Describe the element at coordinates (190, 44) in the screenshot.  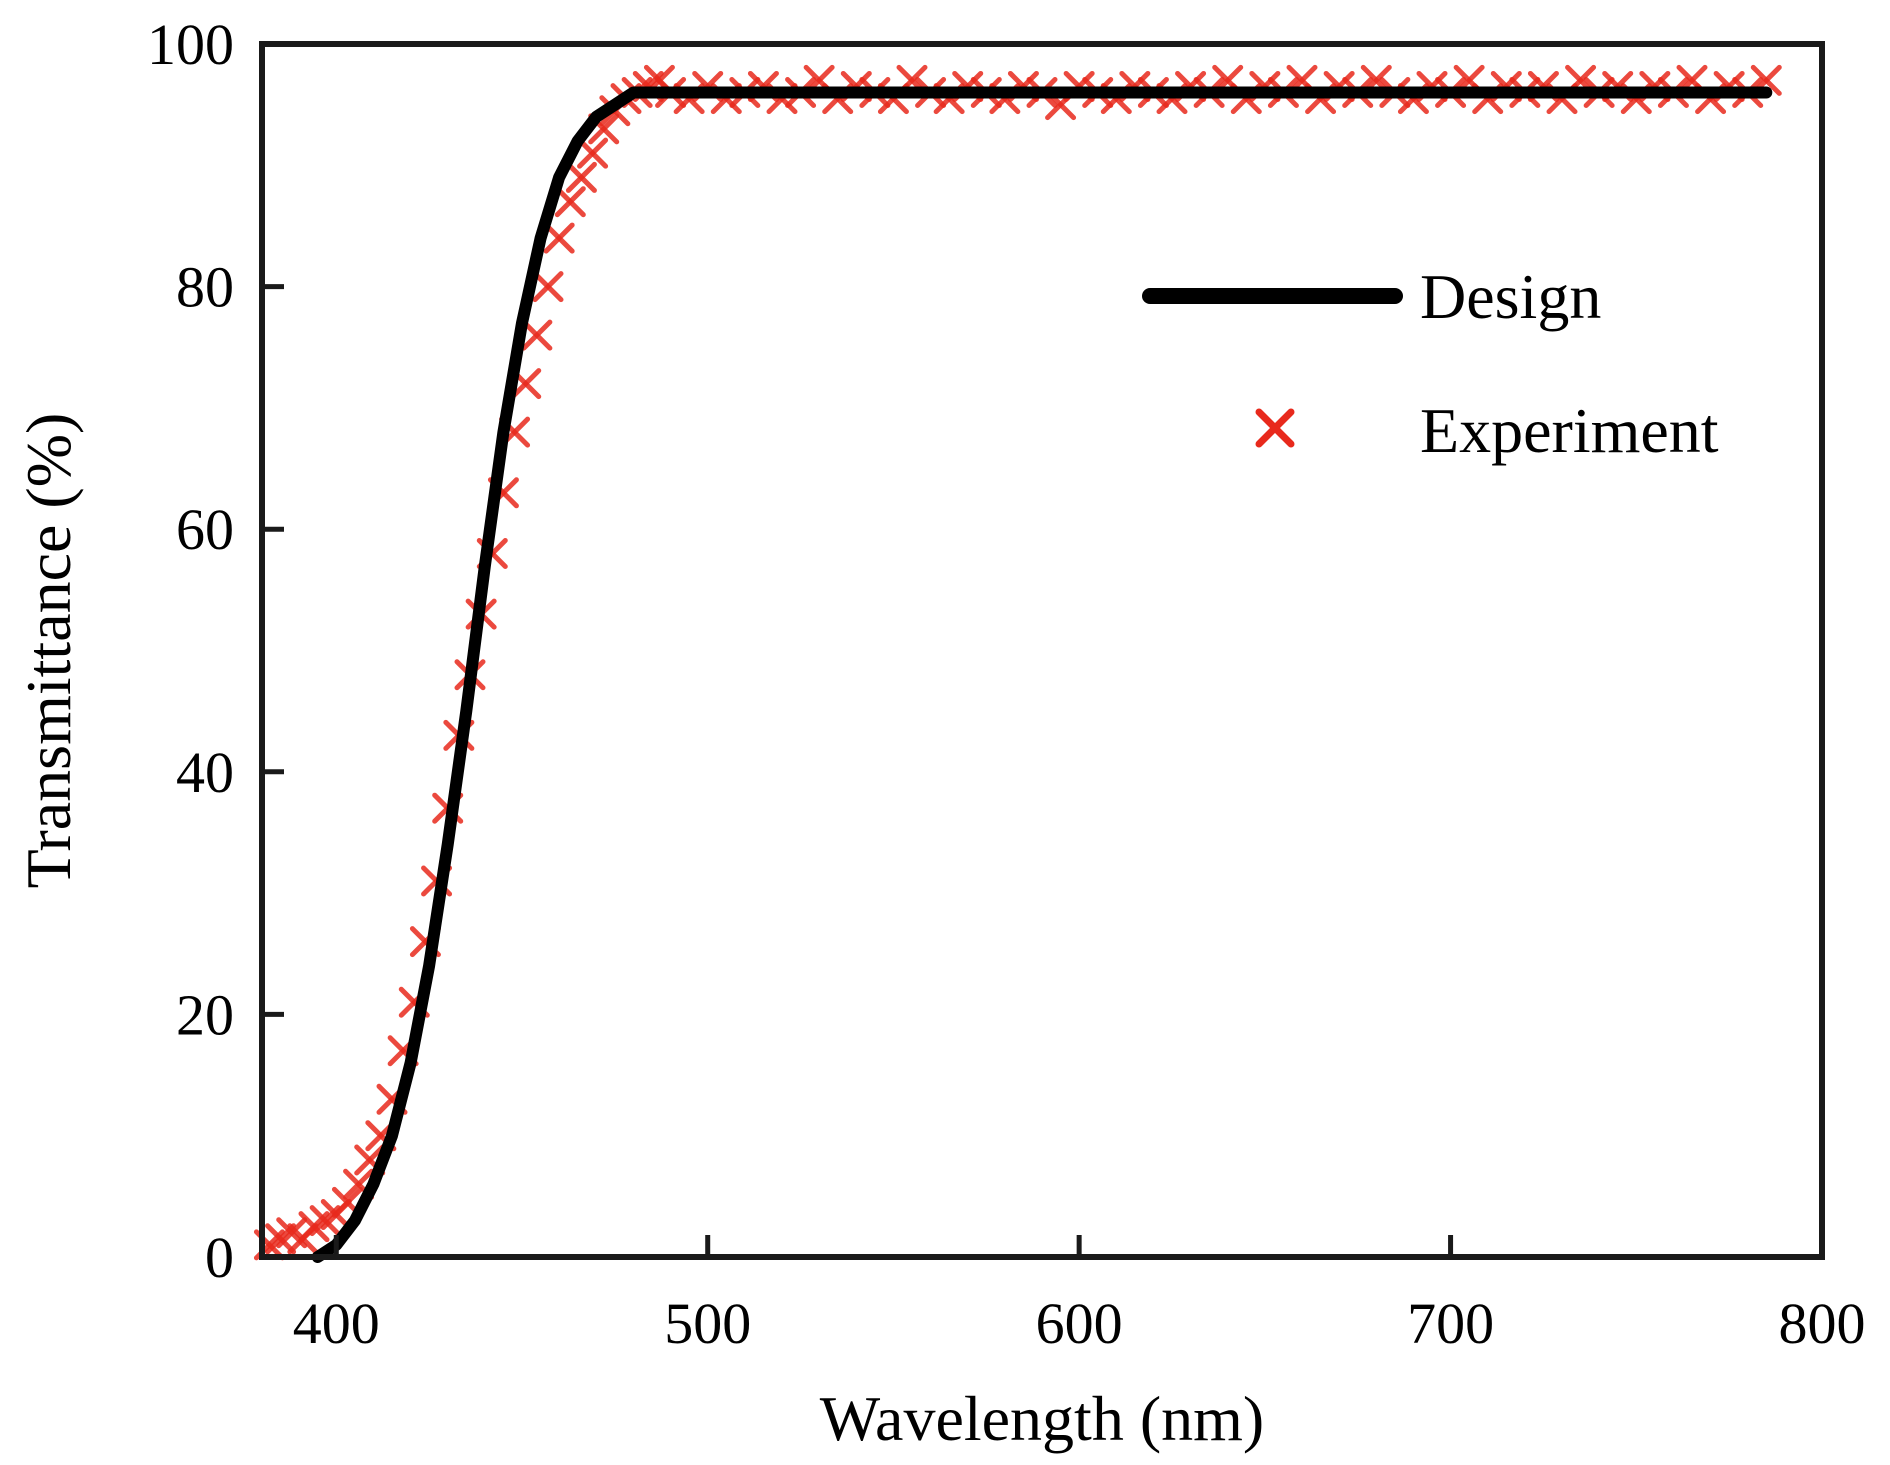
I see `y-tick-label-100: 100` at that location.